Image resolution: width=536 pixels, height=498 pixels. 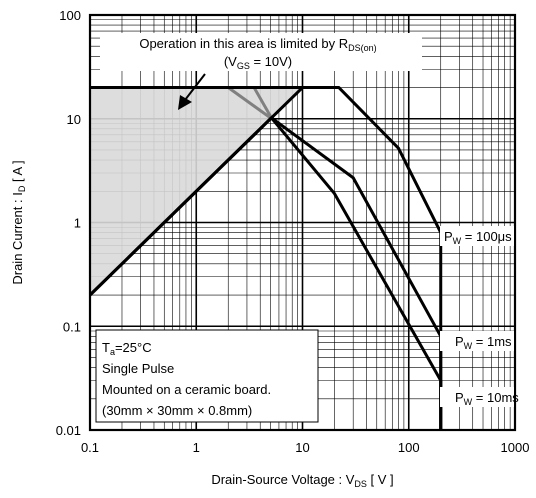 What do you see at coordinates (487, 398) in the screenshot?
I see `pw-10ms-label: PW = 10ms` at bounding box center [487, 398].